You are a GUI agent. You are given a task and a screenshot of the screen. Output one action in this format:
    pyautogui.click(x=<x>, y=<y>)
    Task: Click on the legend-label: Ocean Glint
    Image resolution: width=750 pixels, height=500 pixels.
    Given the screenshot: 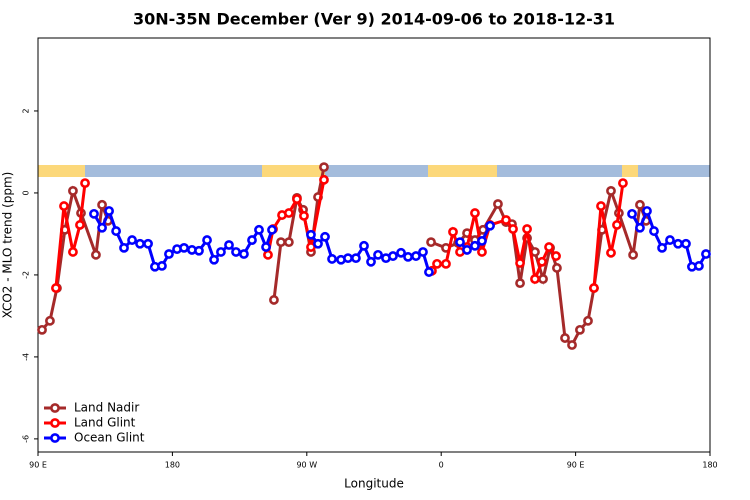 What is the action you would take?
    pyautogui.click(x=109, y=438)
    